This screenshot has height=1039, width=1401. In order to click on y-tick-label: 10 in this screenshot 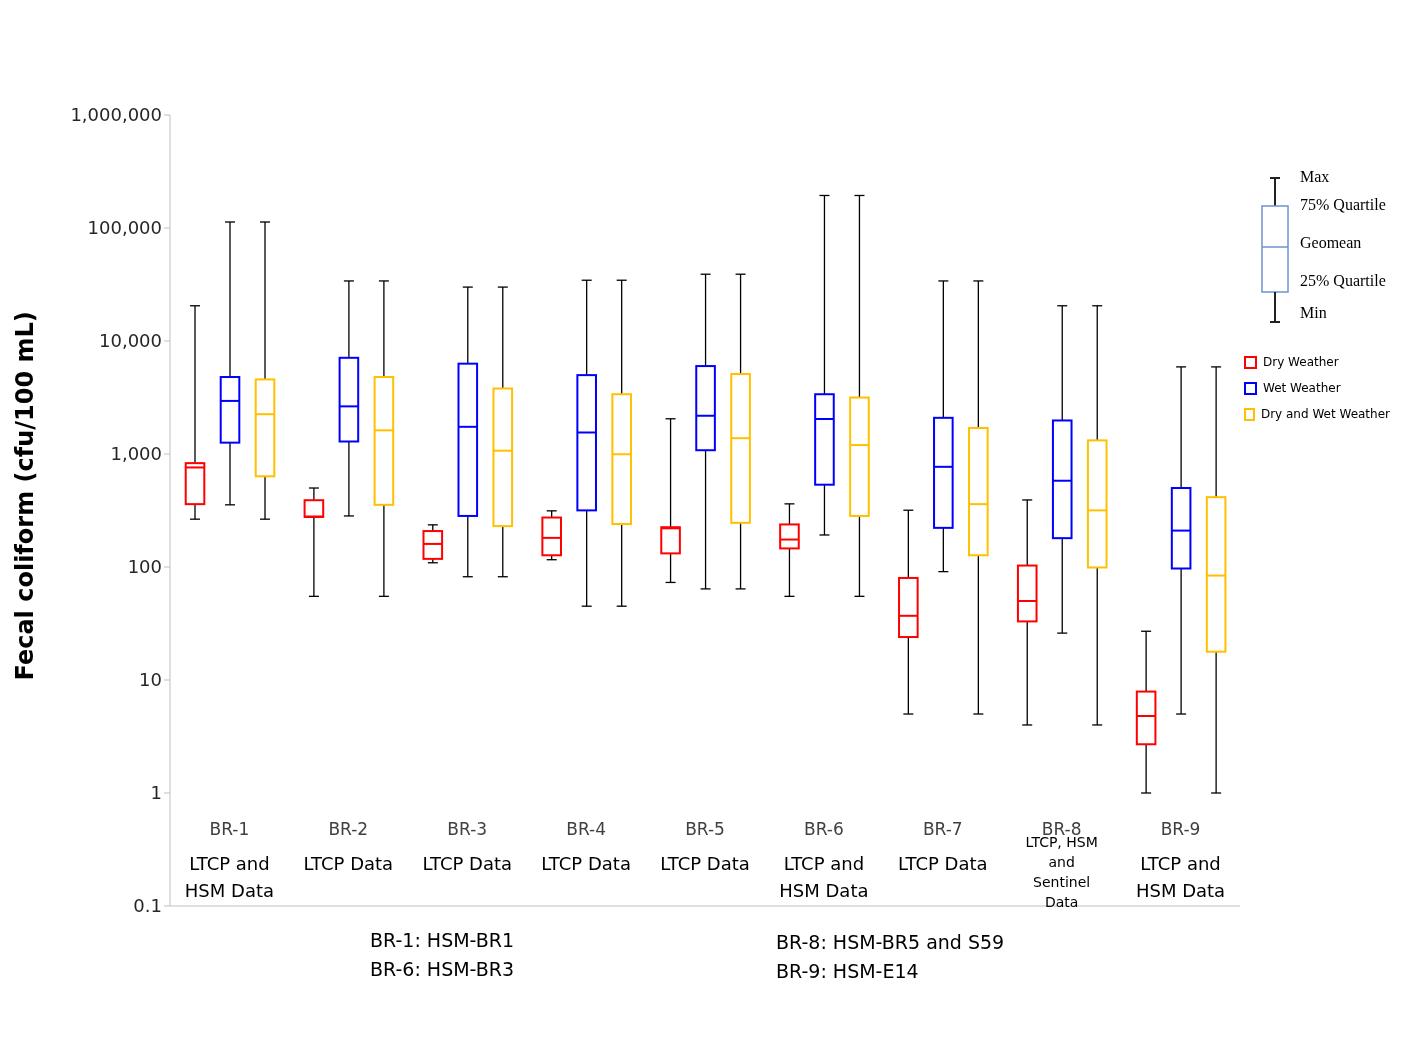, I will do `click(150, 680)`.